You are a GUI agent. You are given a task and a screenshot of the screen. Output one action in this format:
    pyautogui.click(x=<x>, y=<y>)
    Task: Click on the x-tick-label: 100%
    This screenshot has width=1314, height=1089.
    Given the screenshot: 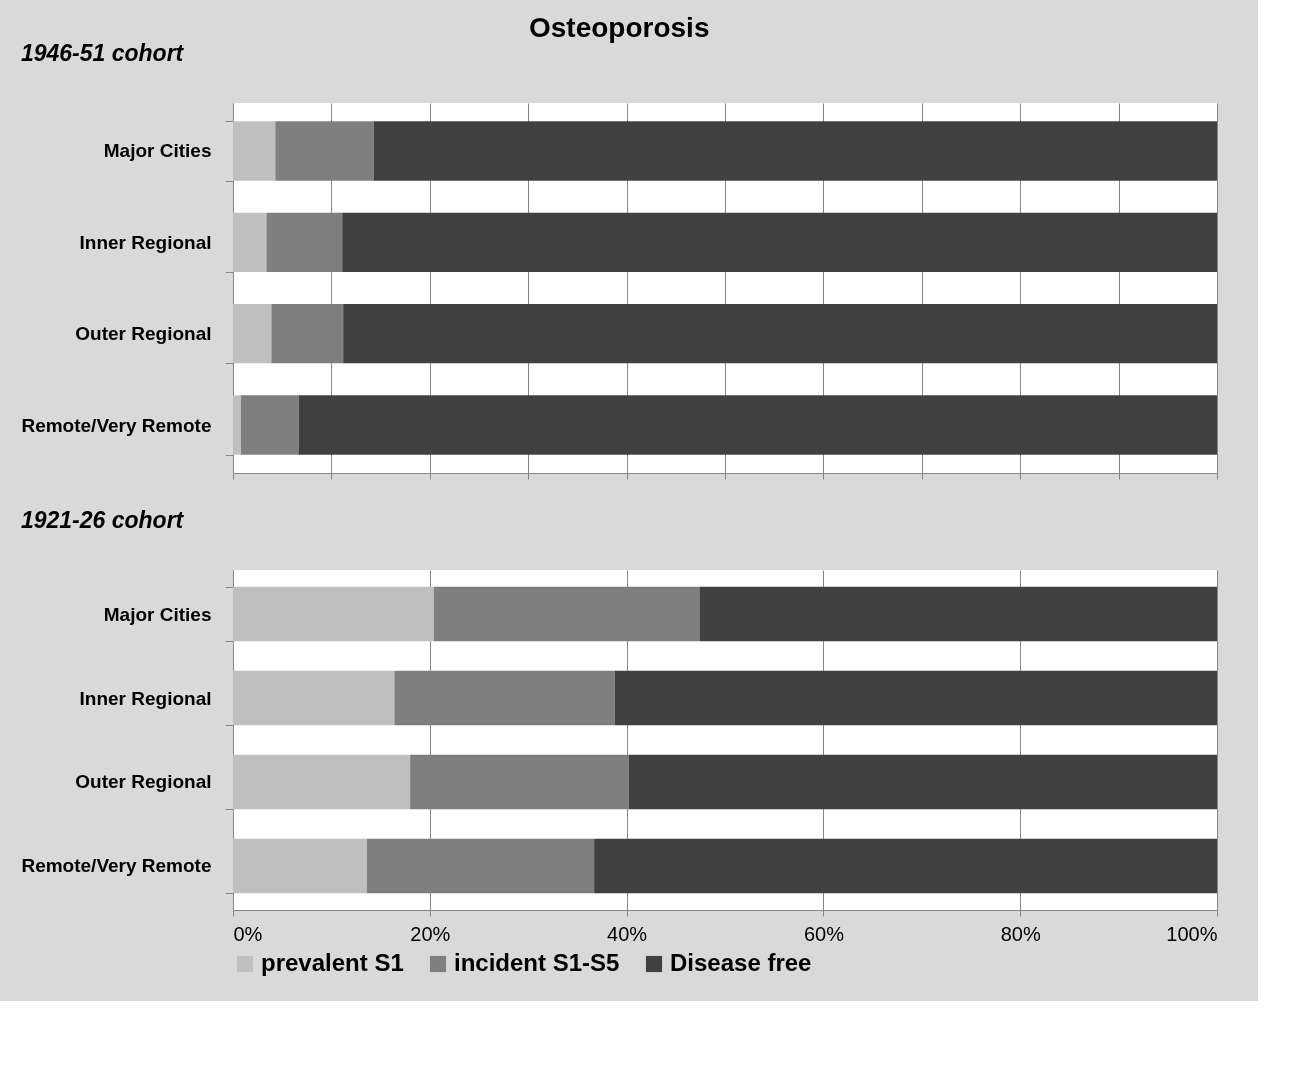 What is the action you would take?
    pyautogui.click(x=1192, y=933)
    